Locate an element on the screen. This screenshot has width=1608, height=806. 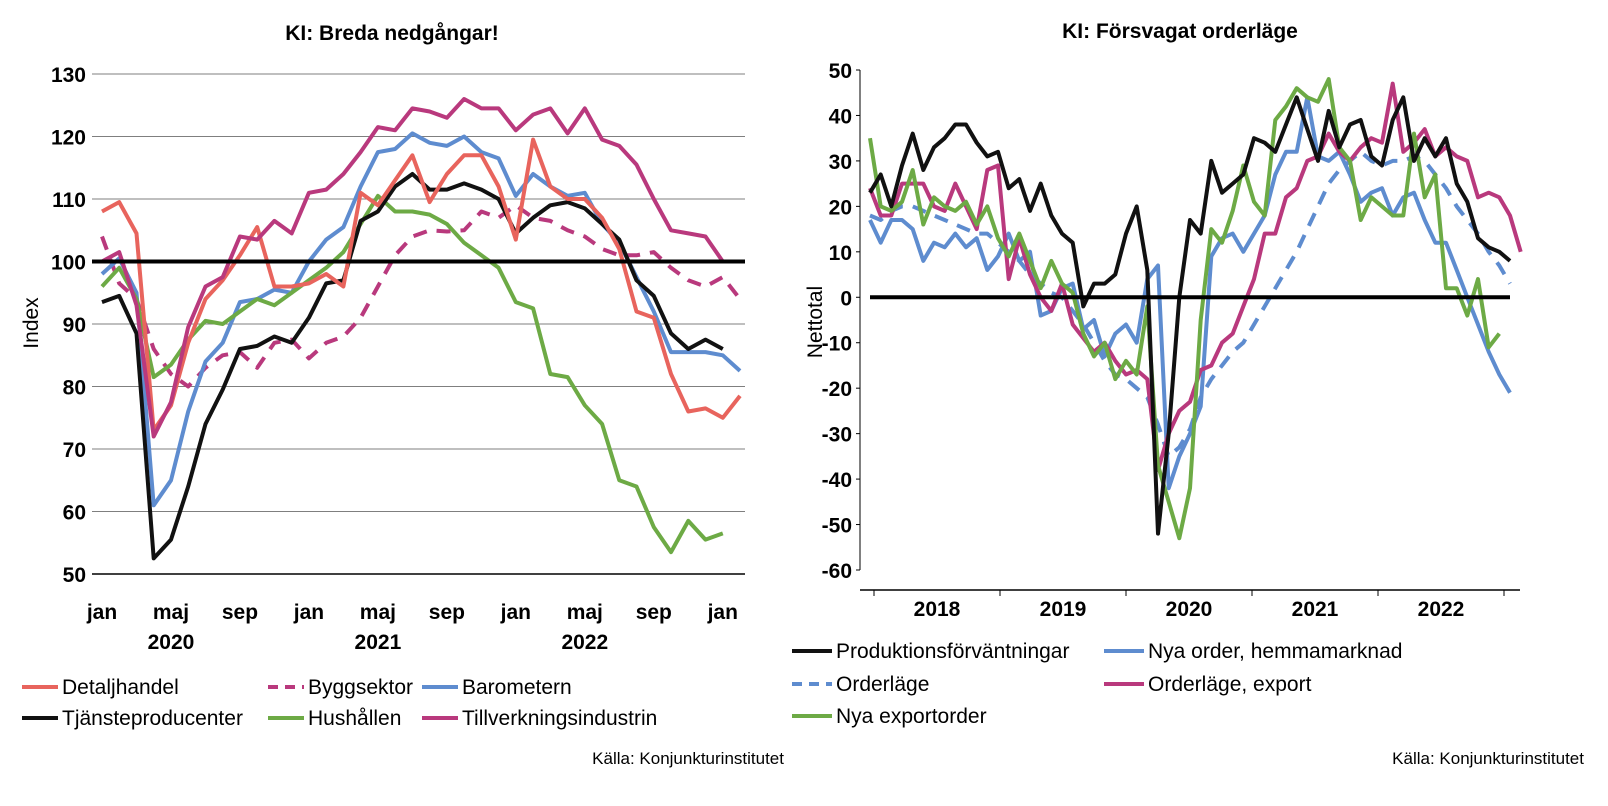
left-x-year-tick: 2022 is located at coordinates (584, 642).